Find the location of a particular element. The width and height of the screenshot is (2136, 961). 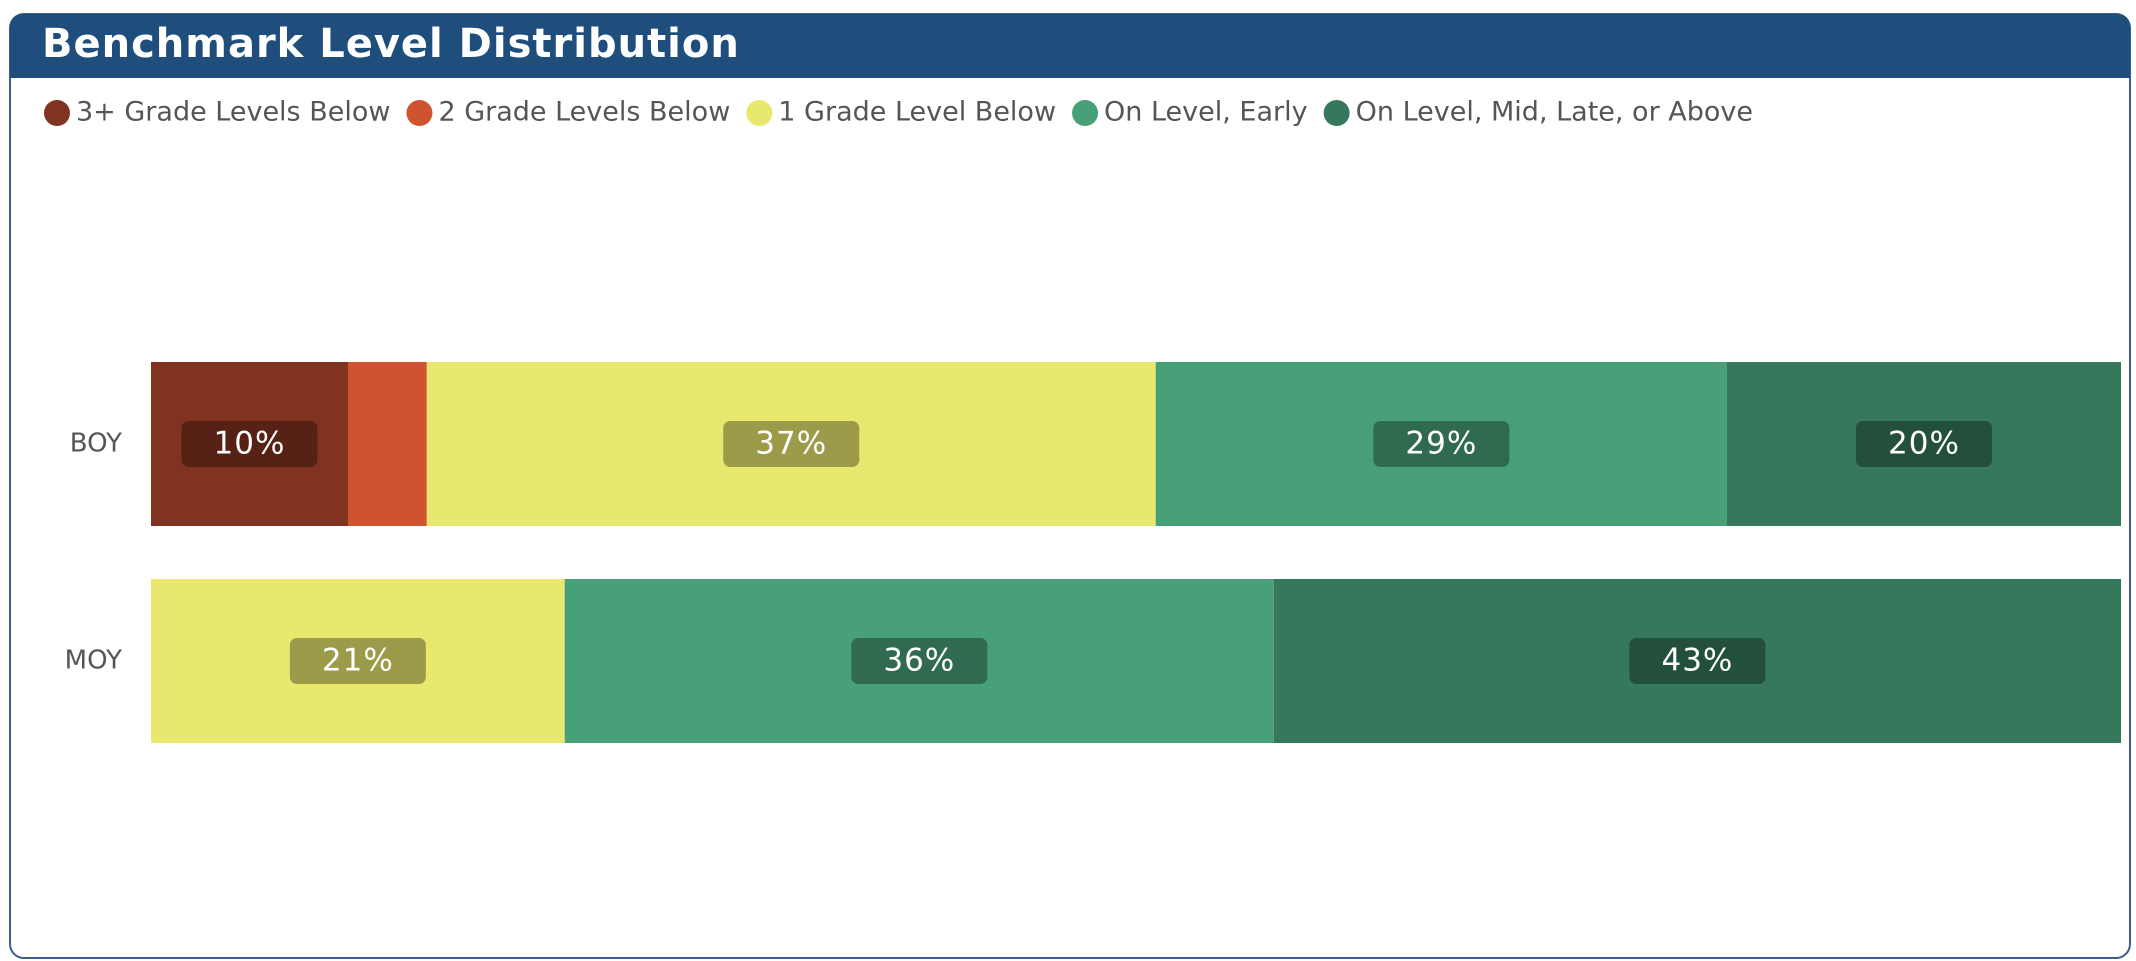

value-label: 20% is located at coordinates (1924, 444).